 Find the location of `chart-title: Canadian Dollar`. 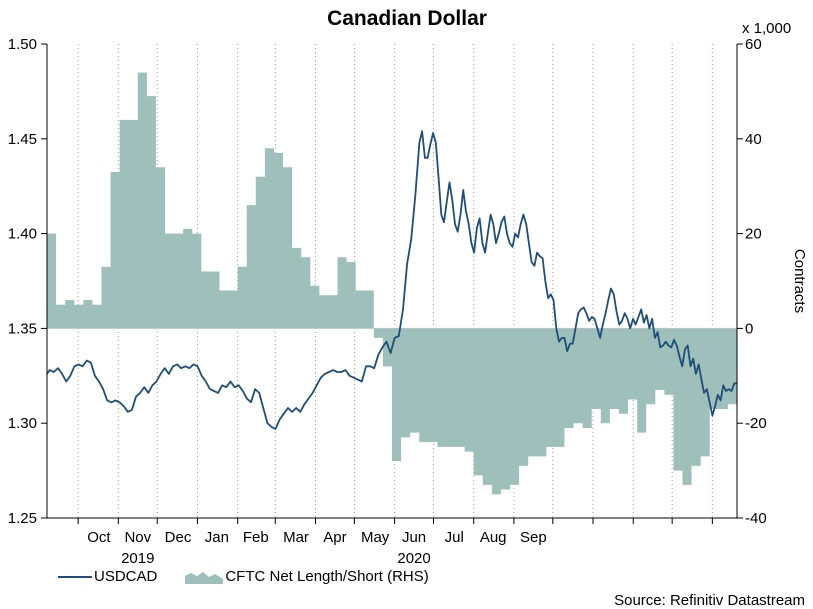

chart-title: Canadian Dollar is located at coordinates (407, 18).